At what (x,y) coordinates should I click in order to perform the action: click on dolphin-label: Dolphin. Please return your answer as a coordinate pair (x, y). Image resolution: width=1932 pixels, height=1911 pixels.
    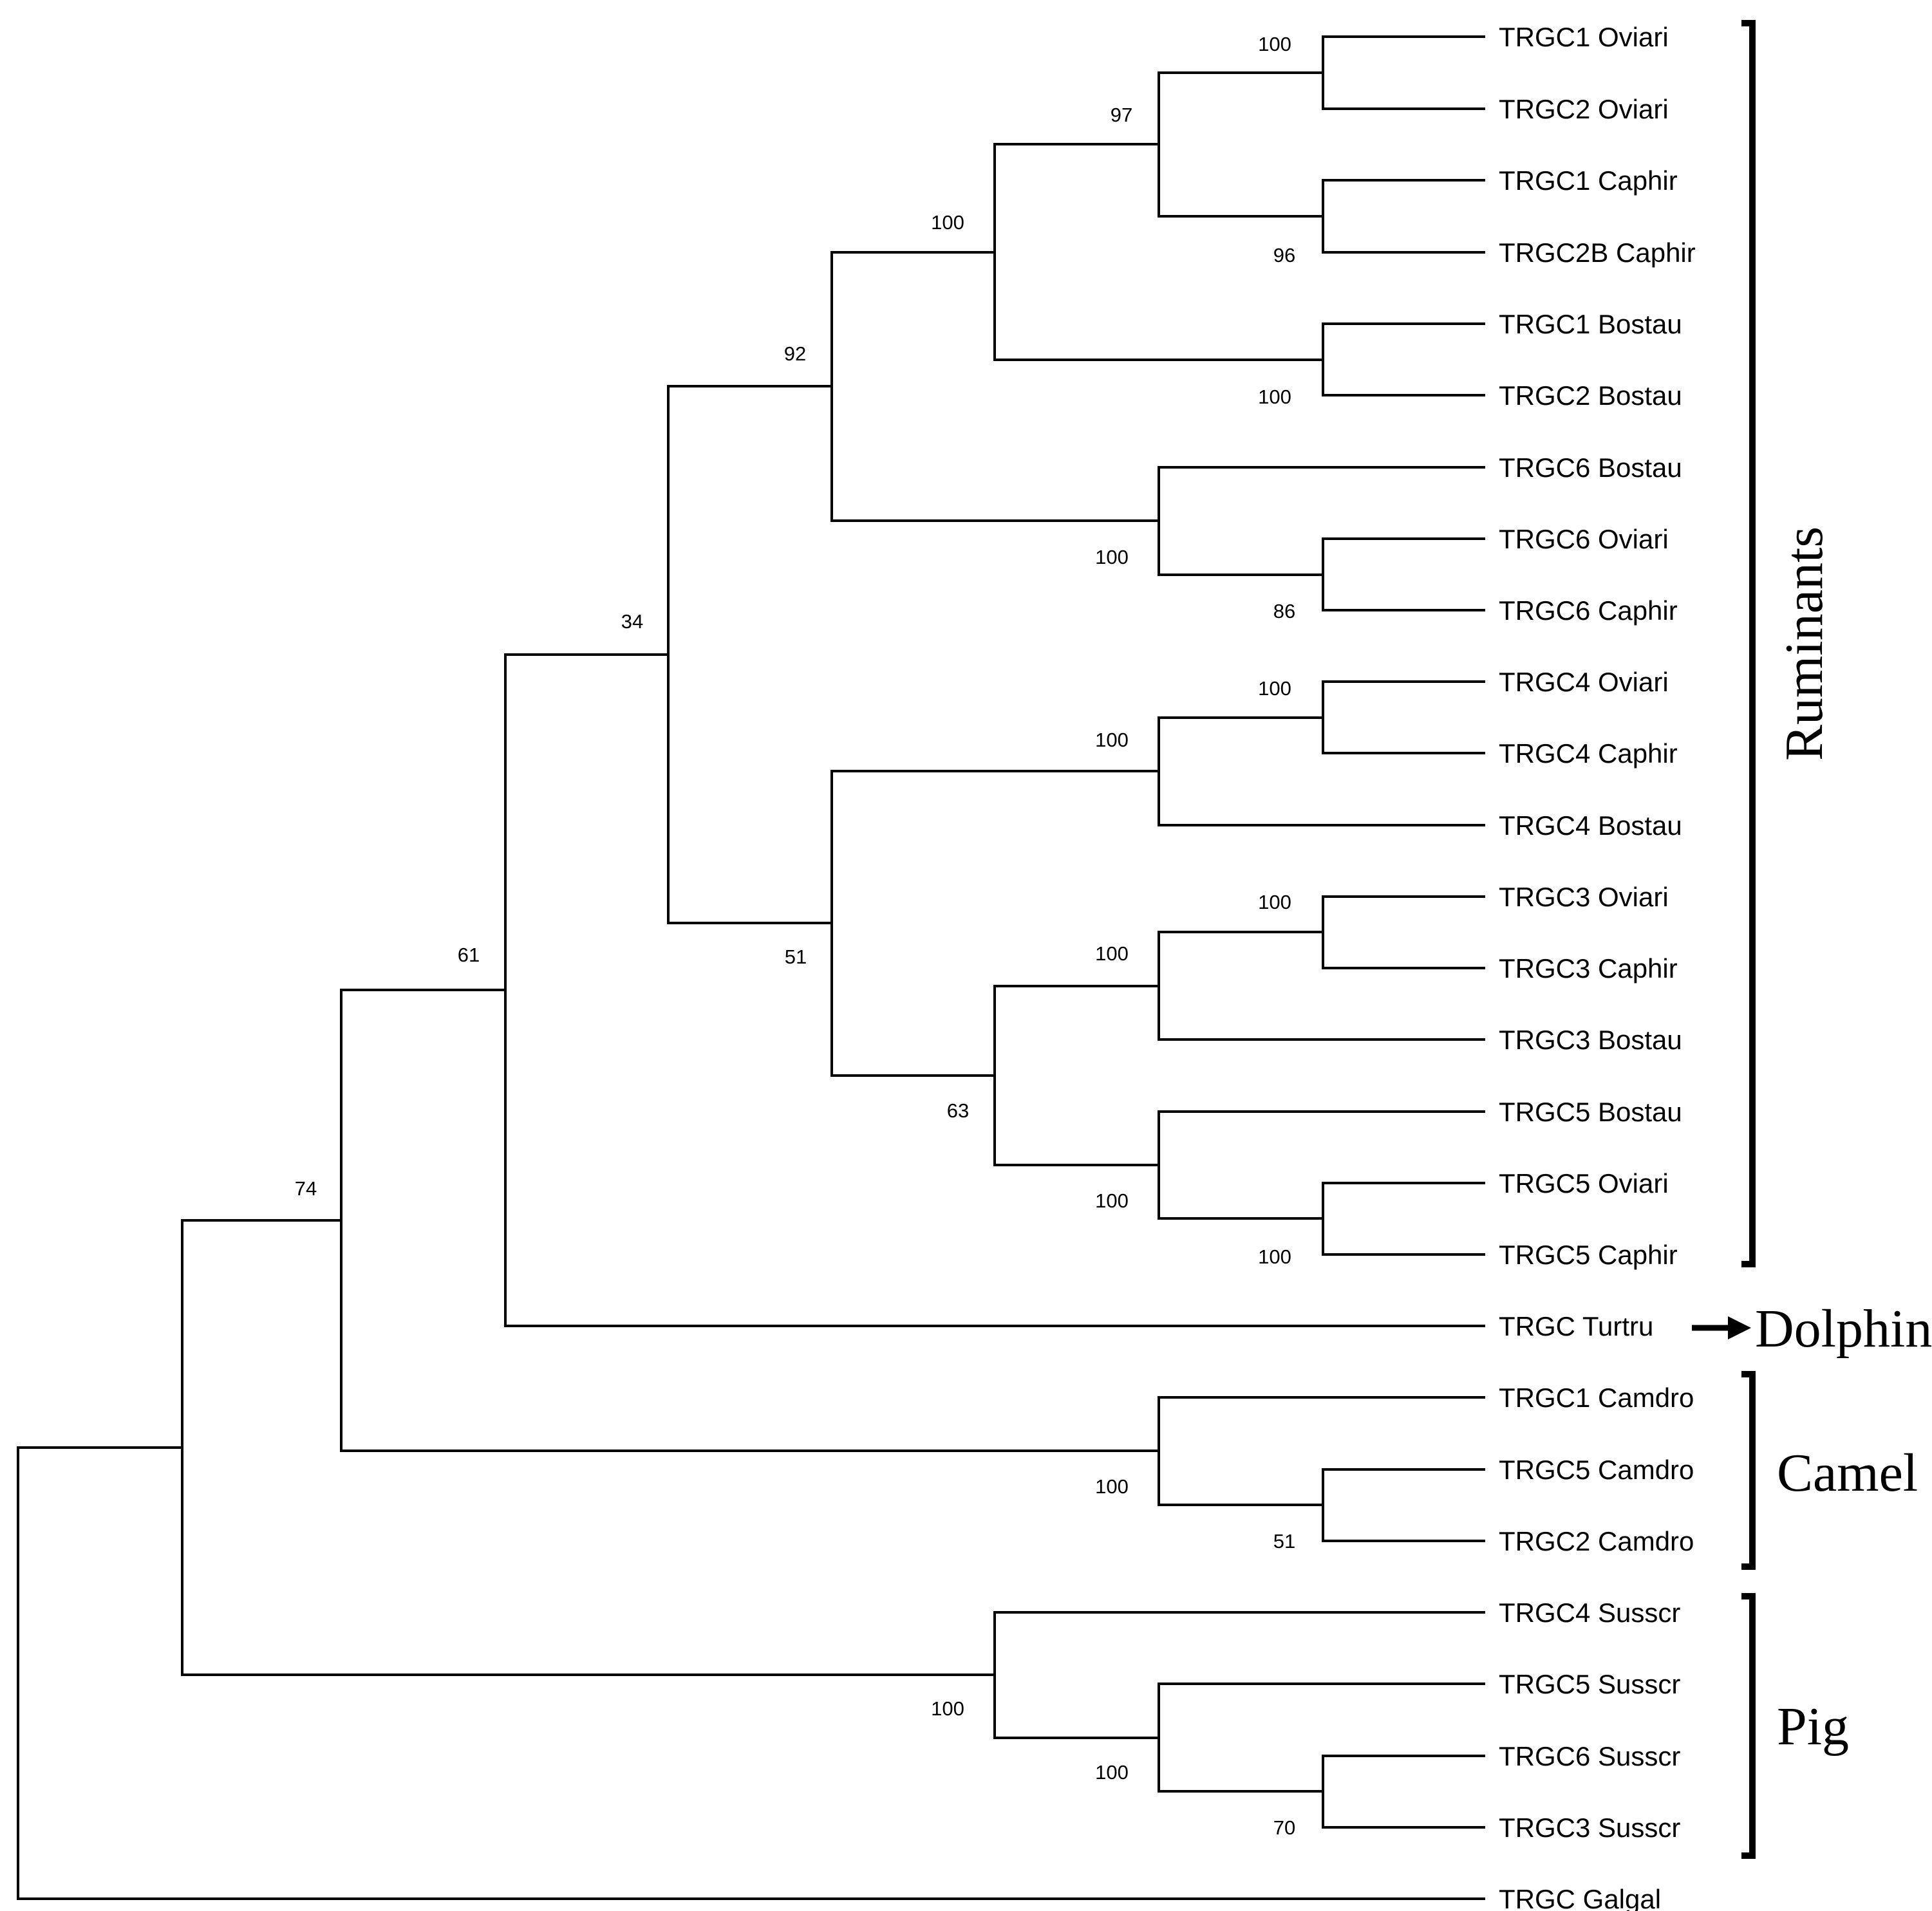
    Looking at the image, I should click on (1844, 1329).